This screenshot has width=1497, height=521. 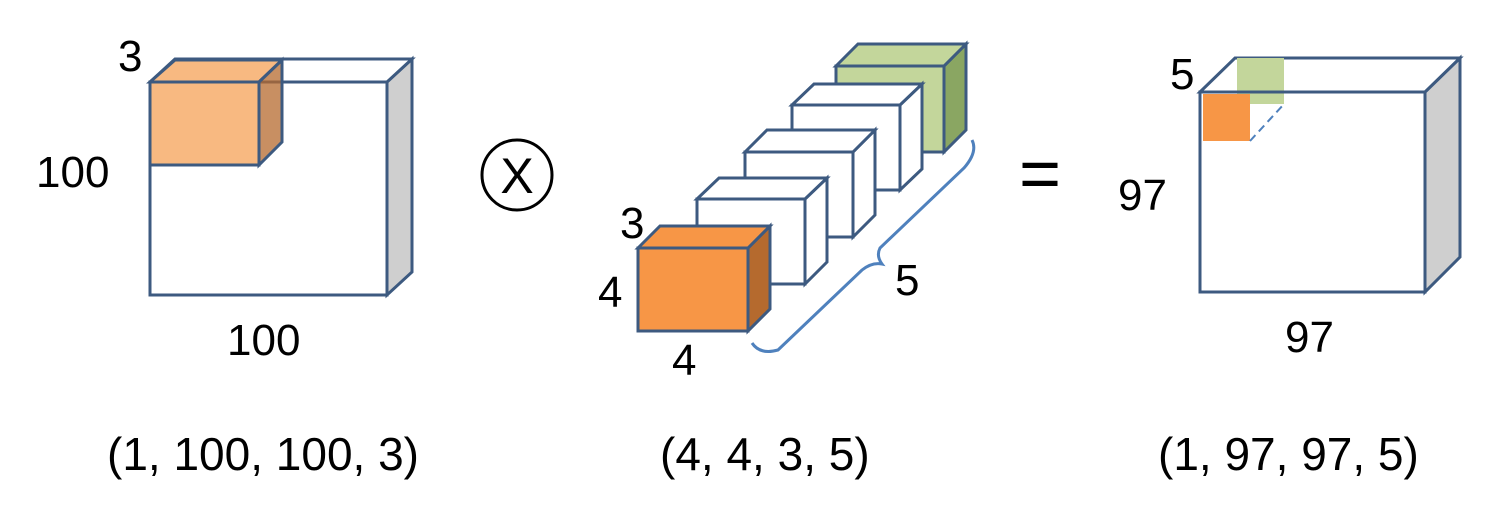 What do you see at coordinates (1226, 117) in the screenshot?
I see `output-orange-cell` at bounding box center [1226, 117].